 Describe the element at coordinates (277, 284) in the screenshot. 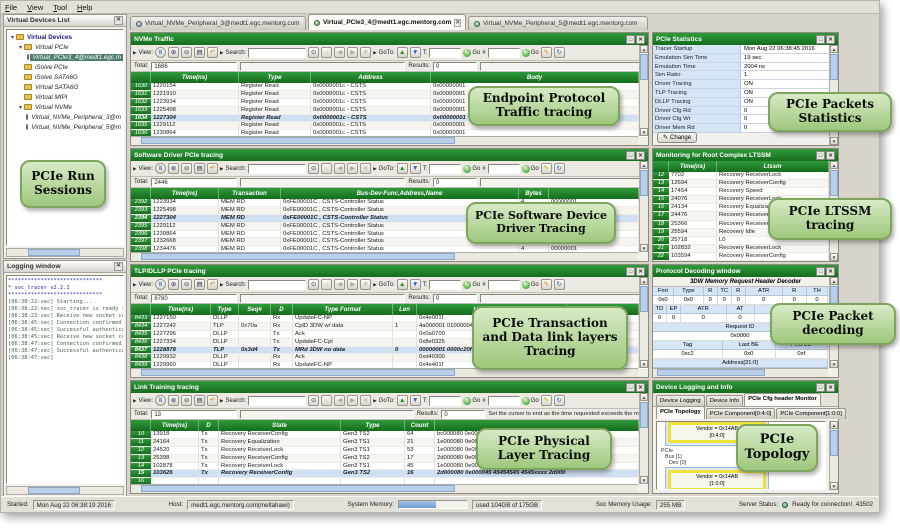

I see `search-input` at that location.